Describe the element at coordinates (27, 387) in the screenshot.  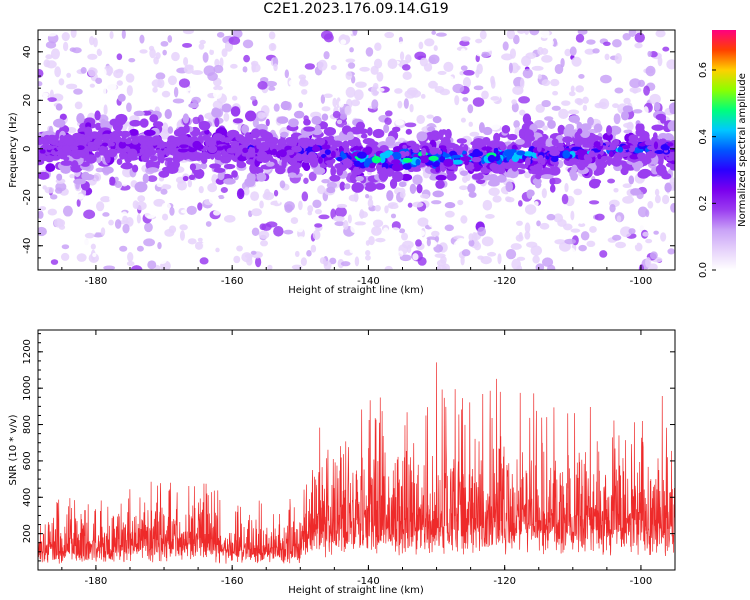
I see `y-tick-label: 1000` at that location.